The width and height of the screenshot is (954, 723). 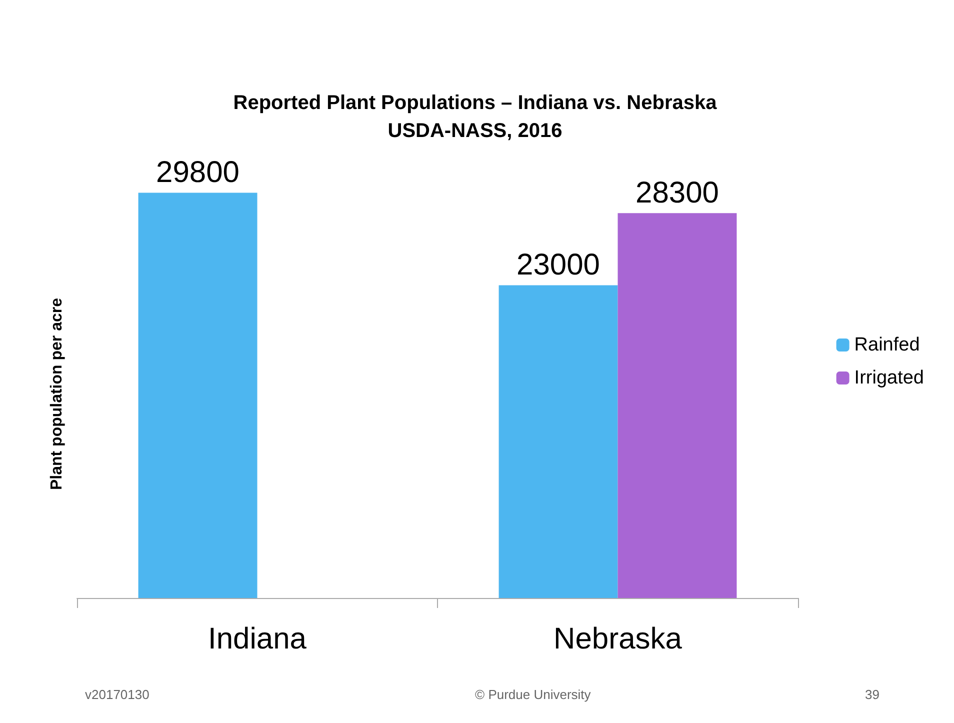 I want to click on text: © Purdue University, so click(x=533, y=694).